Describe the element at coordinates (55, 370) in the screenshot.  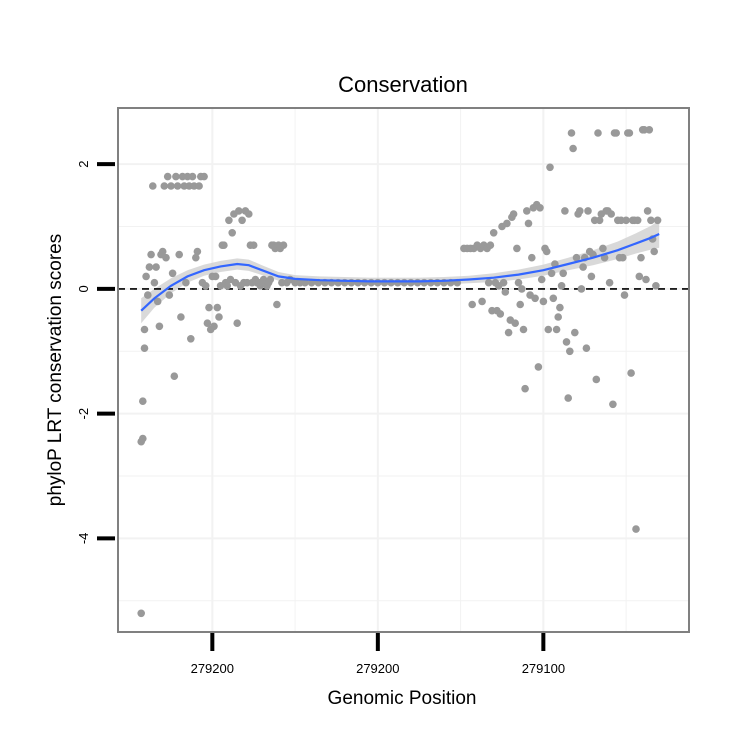
I see `y-axis-label: phyloP LRT conservation scores` at that location.